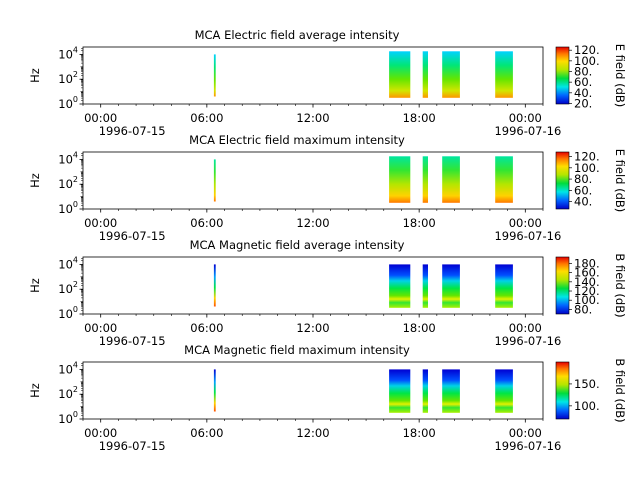 Image resolution: width=640 pixels, height=480 pixels. Describe the element at coordinates (587, 263) in the screenshot. I see `colorbar-tick-label: 180.` at that location.